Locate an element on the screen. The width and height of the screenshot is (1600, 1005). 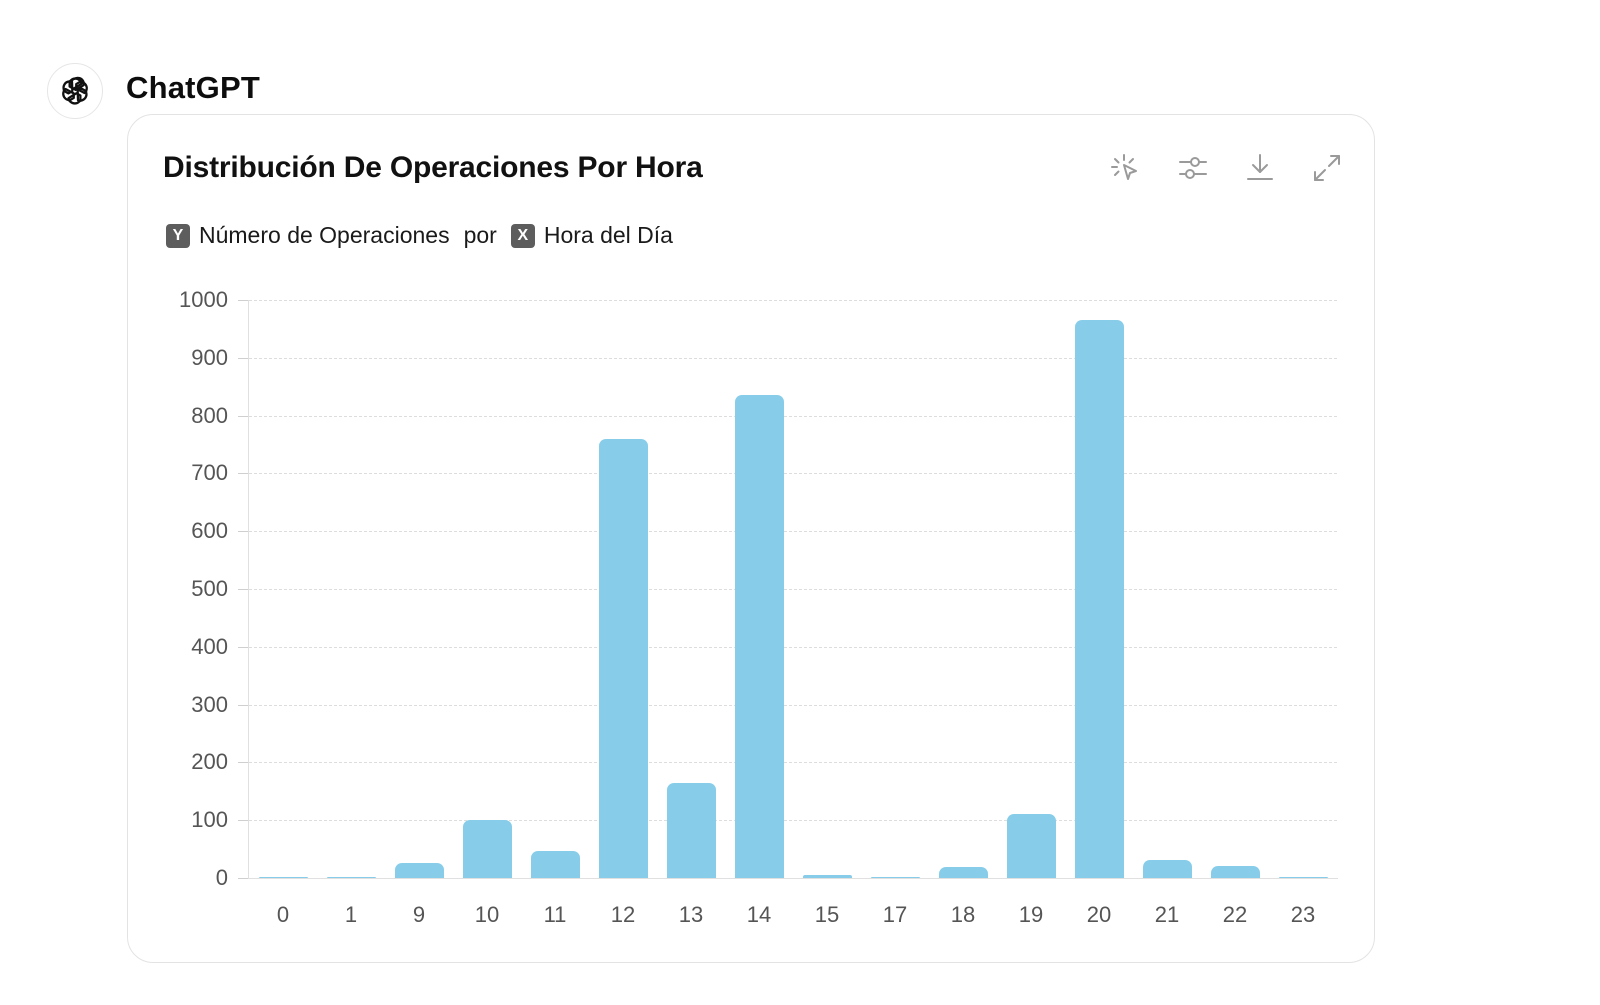
expand-icon is located at coordinates (1327, 168).